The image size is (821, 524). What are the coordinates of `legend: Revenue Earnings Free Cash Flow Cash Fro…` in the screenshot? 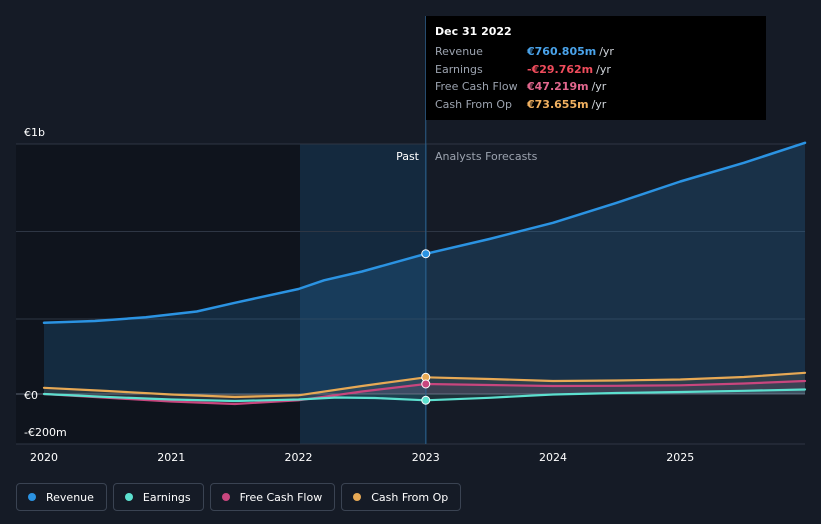 It's located at (239, 497).